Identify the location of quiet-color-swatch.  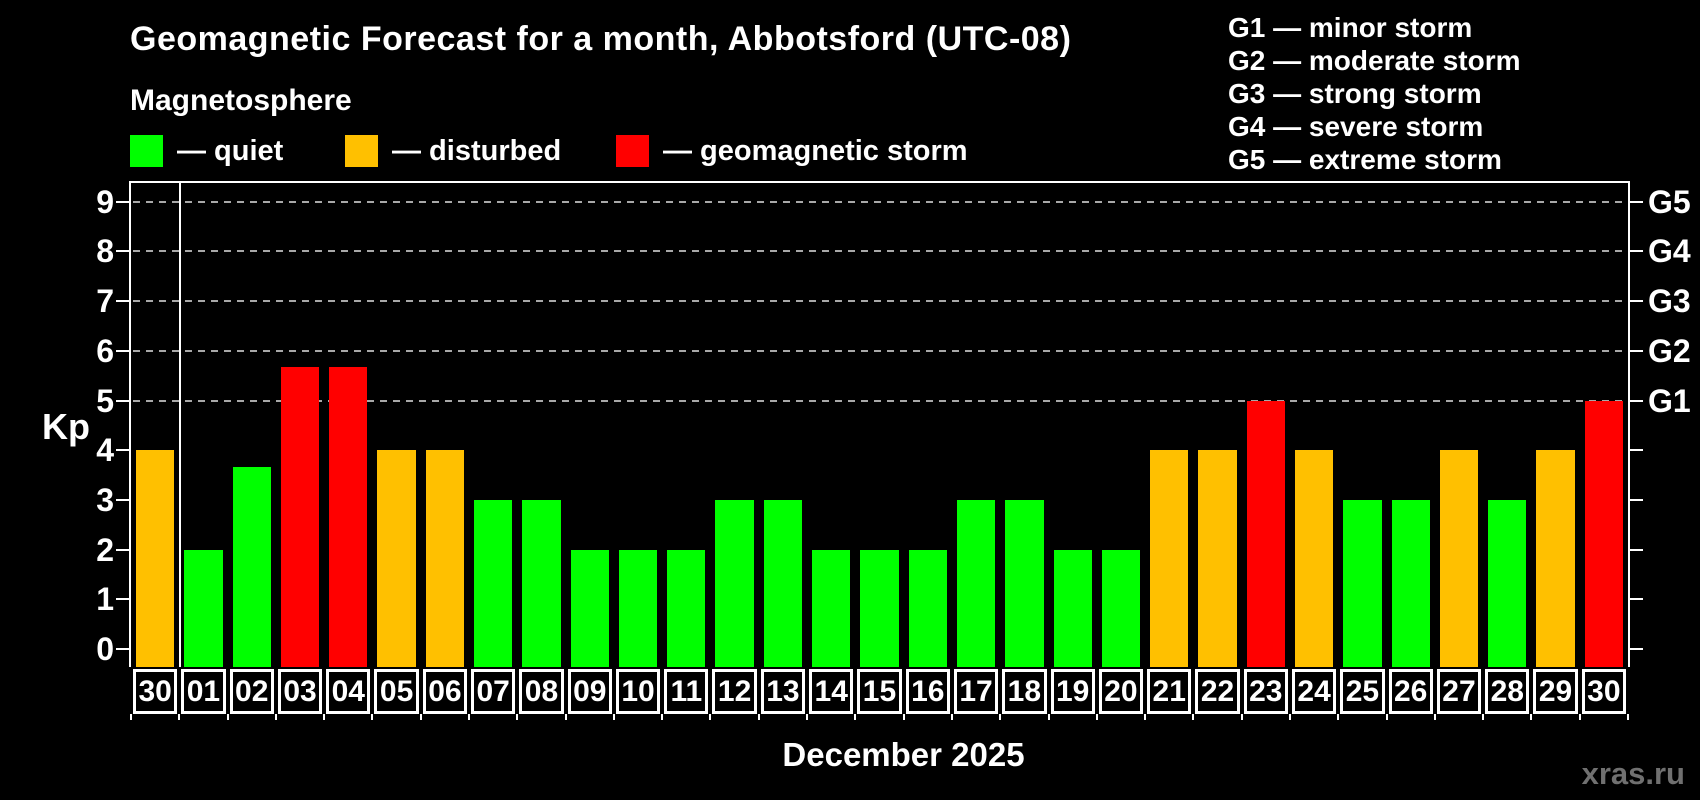
(146, 151).